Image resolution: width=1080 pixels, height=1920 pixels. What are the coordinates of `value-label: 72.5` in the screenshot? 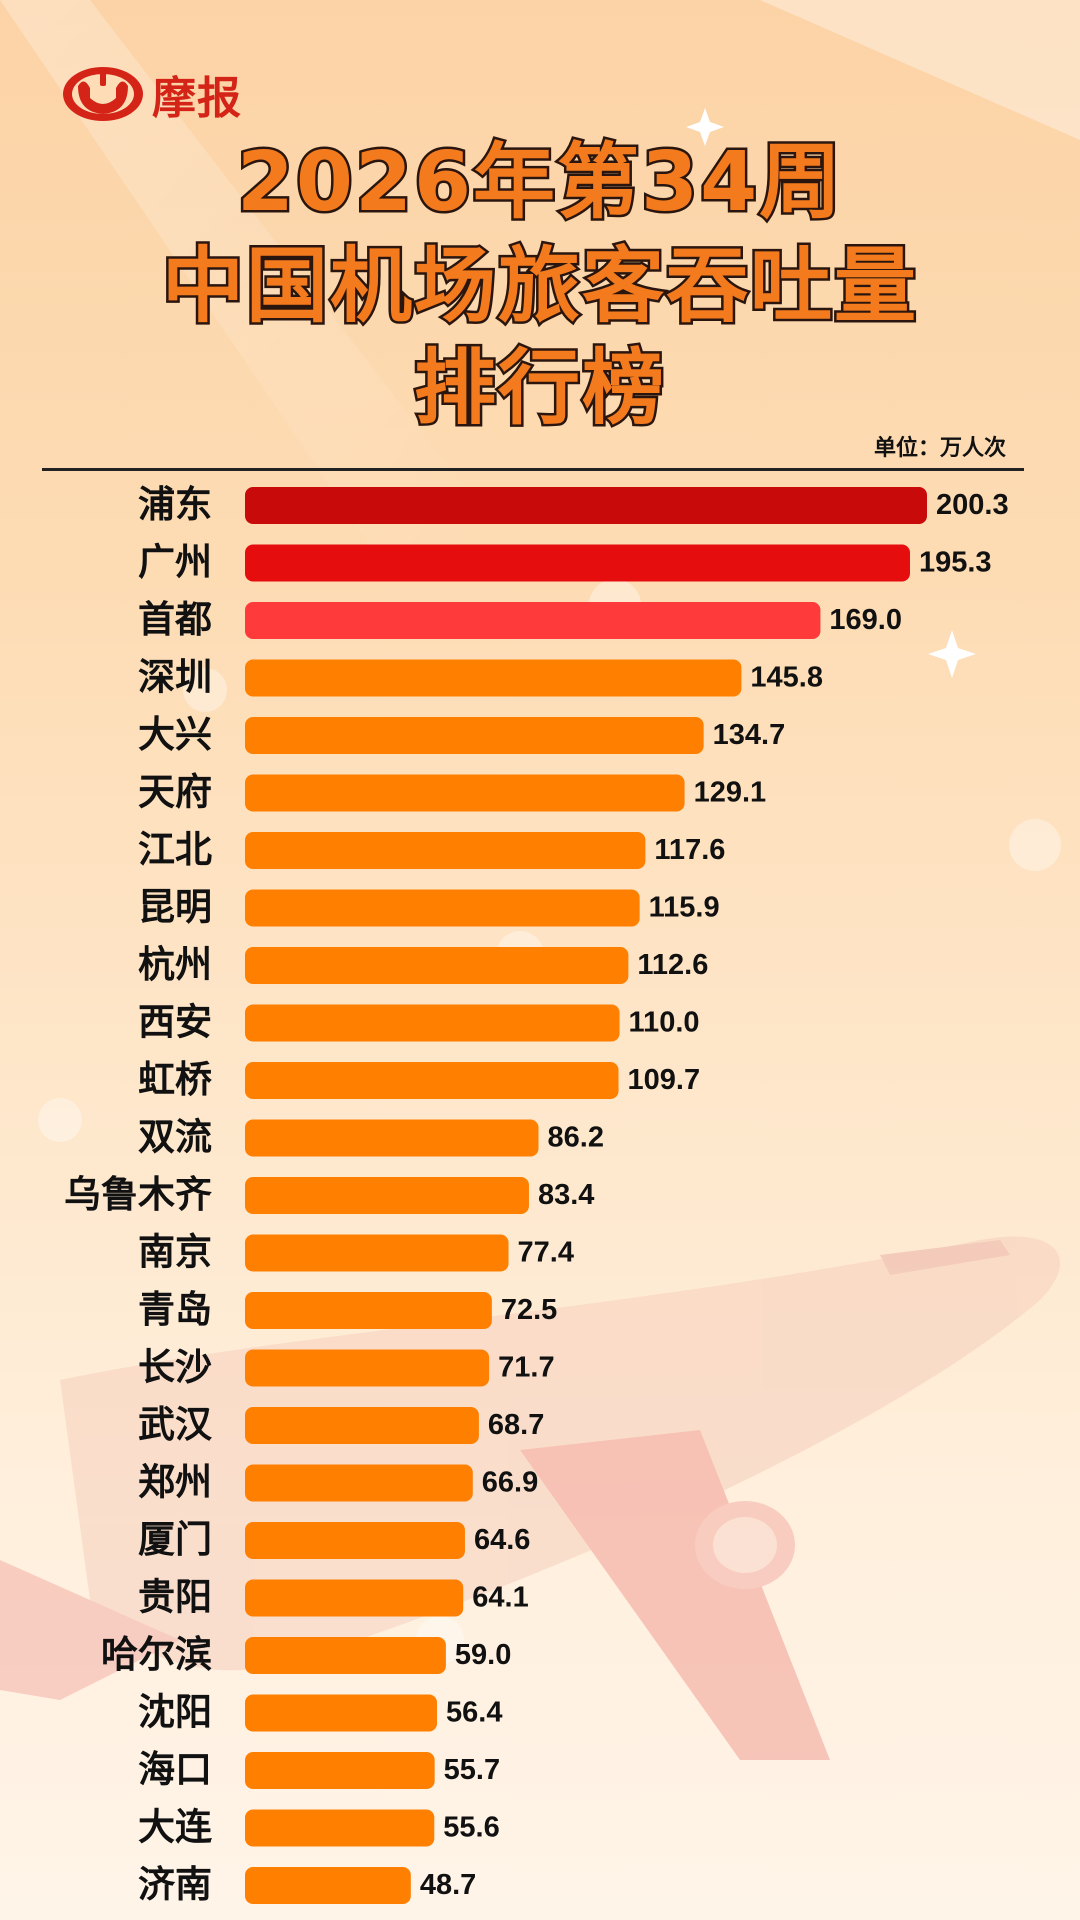 It's located at (529, 1310).